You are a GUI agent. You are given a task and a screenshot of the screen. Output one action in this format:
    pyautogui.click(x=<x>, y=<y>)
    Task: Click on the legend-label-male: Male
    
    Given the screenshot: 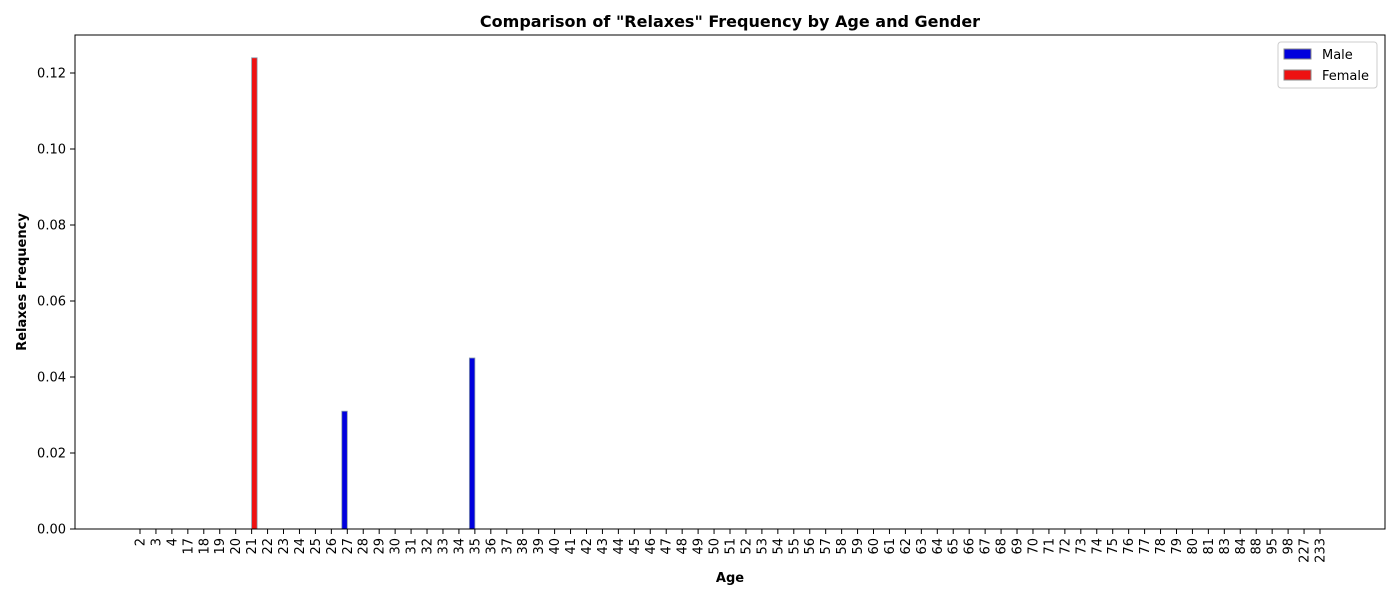 What is the action you would take?
    pyautogui.click(x=1337, y=55)
    